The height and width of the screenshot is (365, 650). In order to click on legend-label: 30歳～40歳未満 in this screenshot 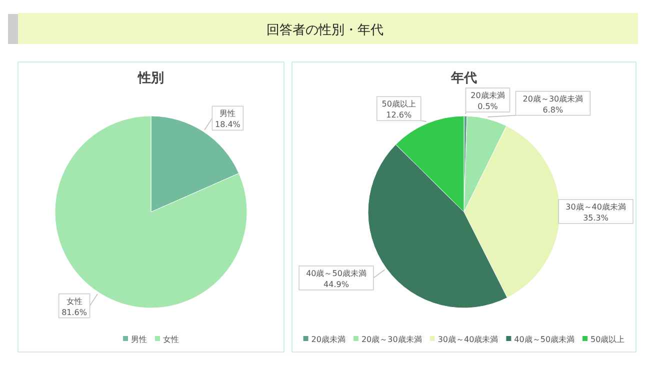, I will do `click(468, 339)`.